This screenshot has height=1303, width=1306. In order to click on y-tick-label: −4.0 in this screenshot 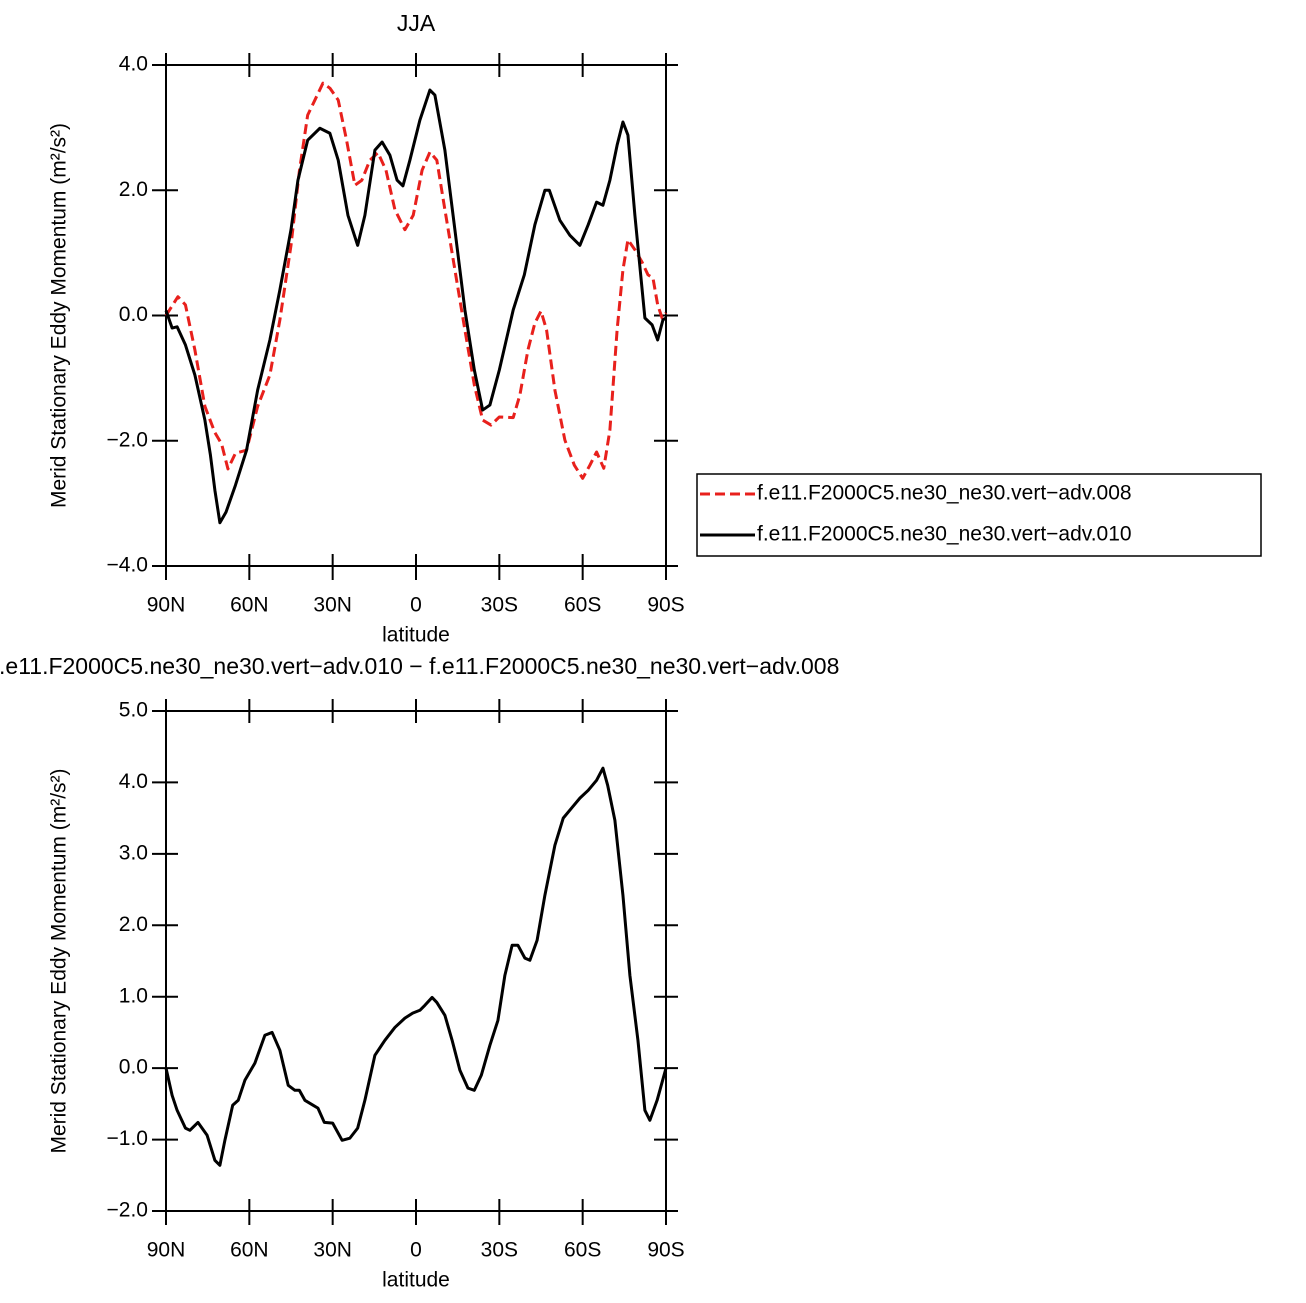, I will do `click(127, 565)`.